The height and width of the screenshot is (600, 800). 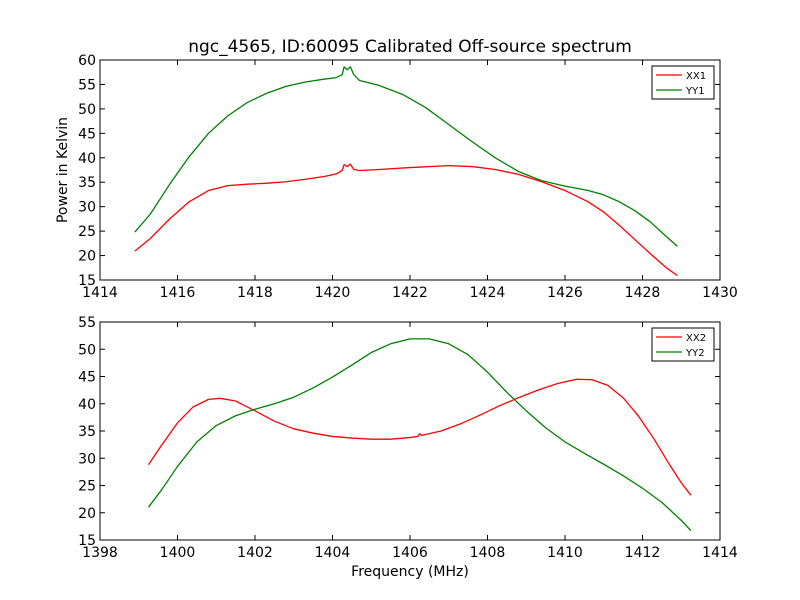 I want to click on y-axis-label: Power in Kelvin, so click(x=63, y=170).